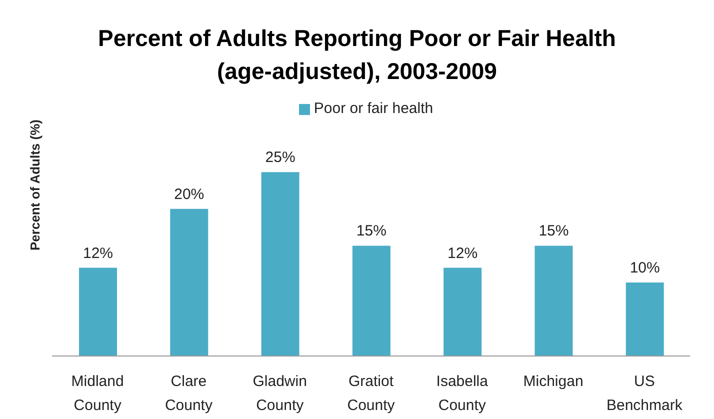  I want to click on y-axis-title: Percent of Adults (%), so click(35, 185).